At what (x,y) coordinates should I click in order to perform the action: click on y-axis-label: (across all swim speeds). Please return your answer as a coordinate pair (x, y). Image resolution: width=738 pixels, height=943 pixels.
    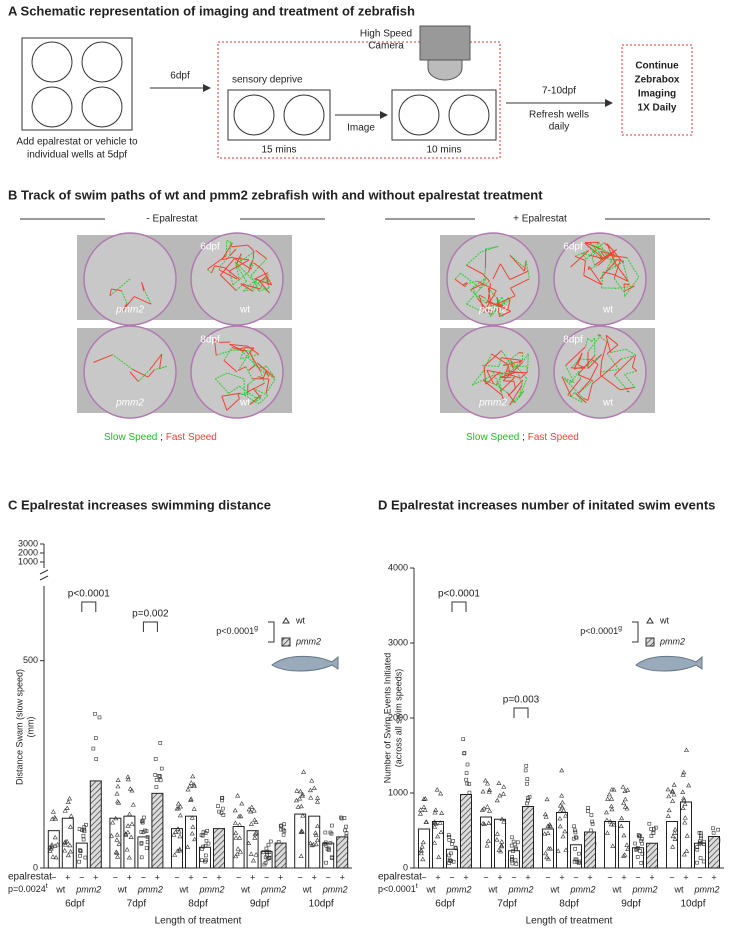
    Looking at the image, I should click on (398, 718).